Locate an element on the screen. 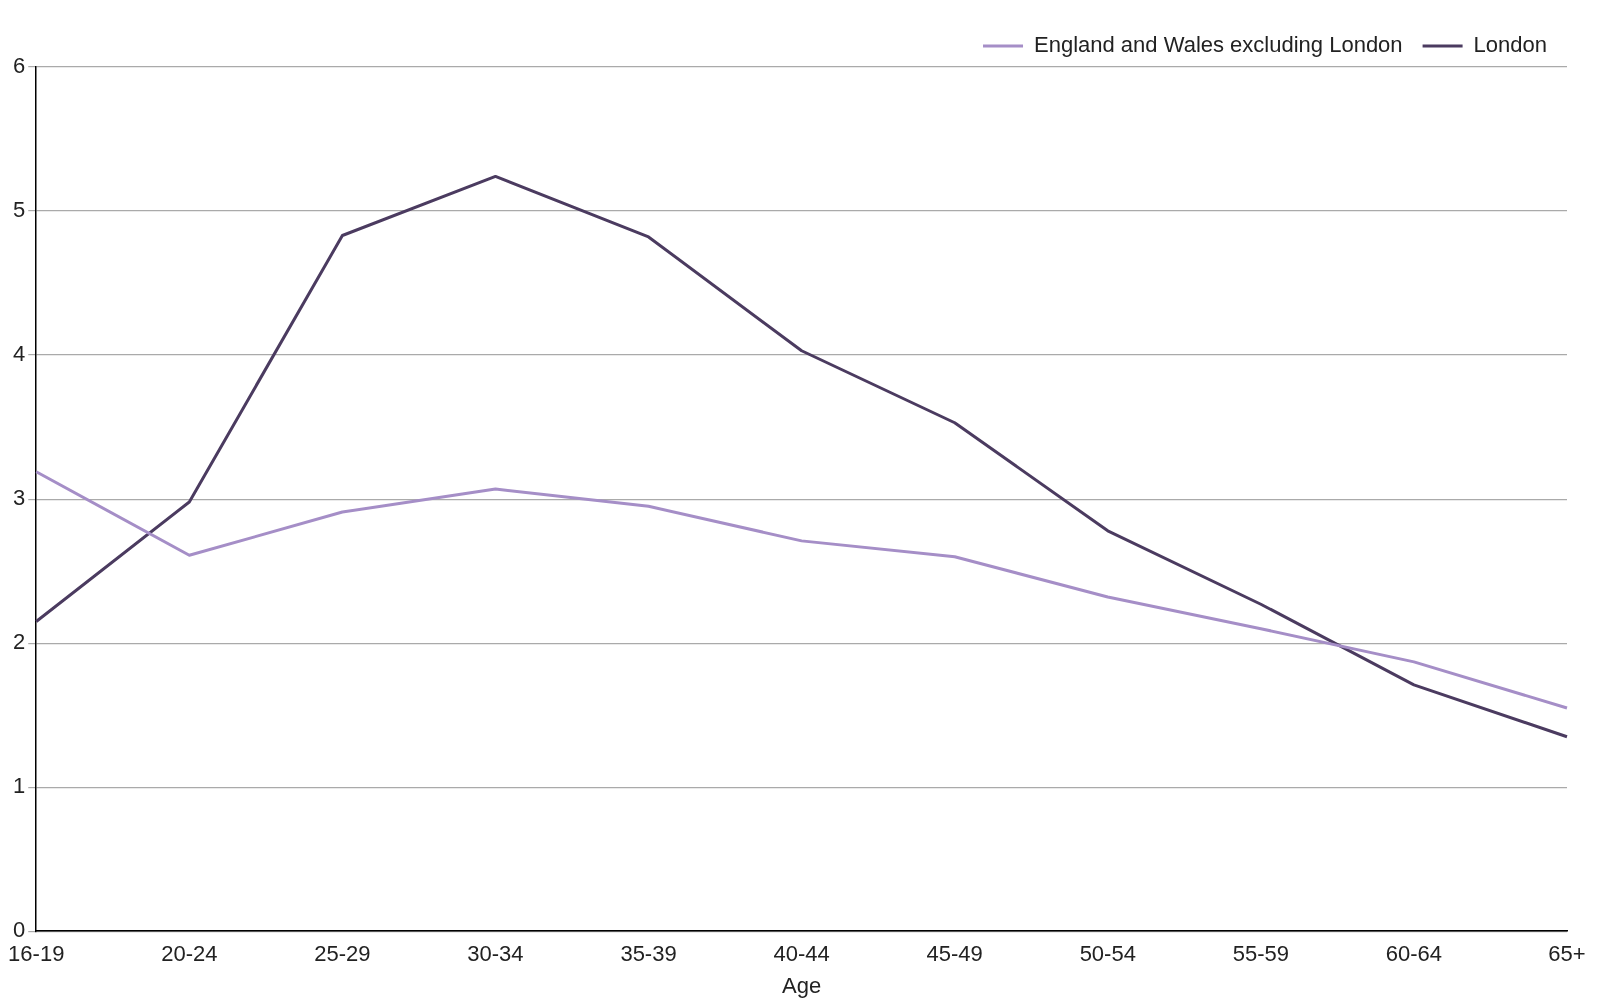  x-tick-label: 35-39 is located at coordinates (648, 954).